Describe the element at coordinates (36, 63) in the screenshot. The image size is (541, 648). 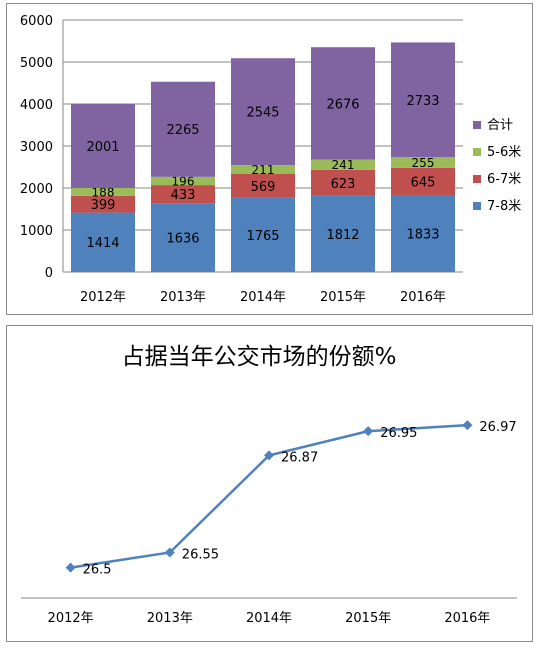
I see `y-tick-label: 5000` at that location.